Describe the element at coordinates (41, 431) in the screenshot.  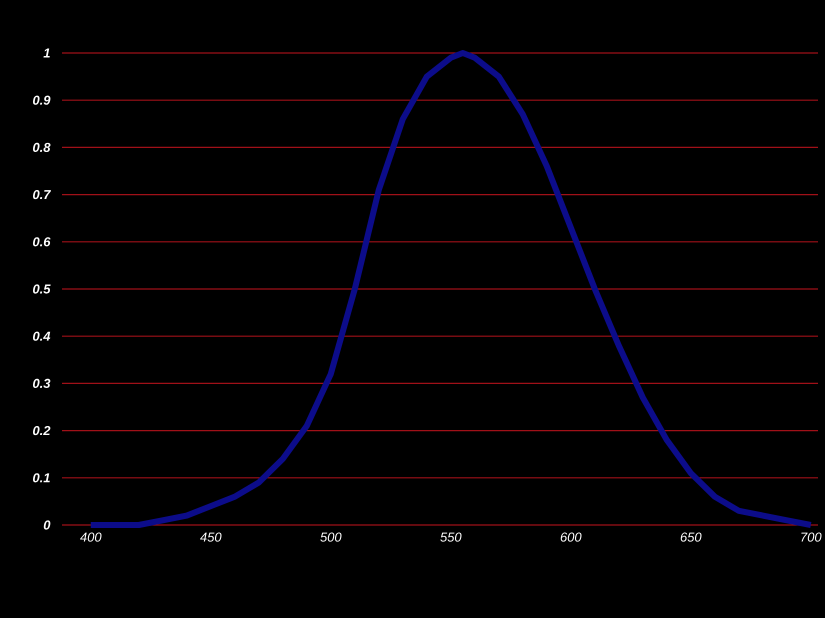
I see `y-tick-label: 0.2` at that location.